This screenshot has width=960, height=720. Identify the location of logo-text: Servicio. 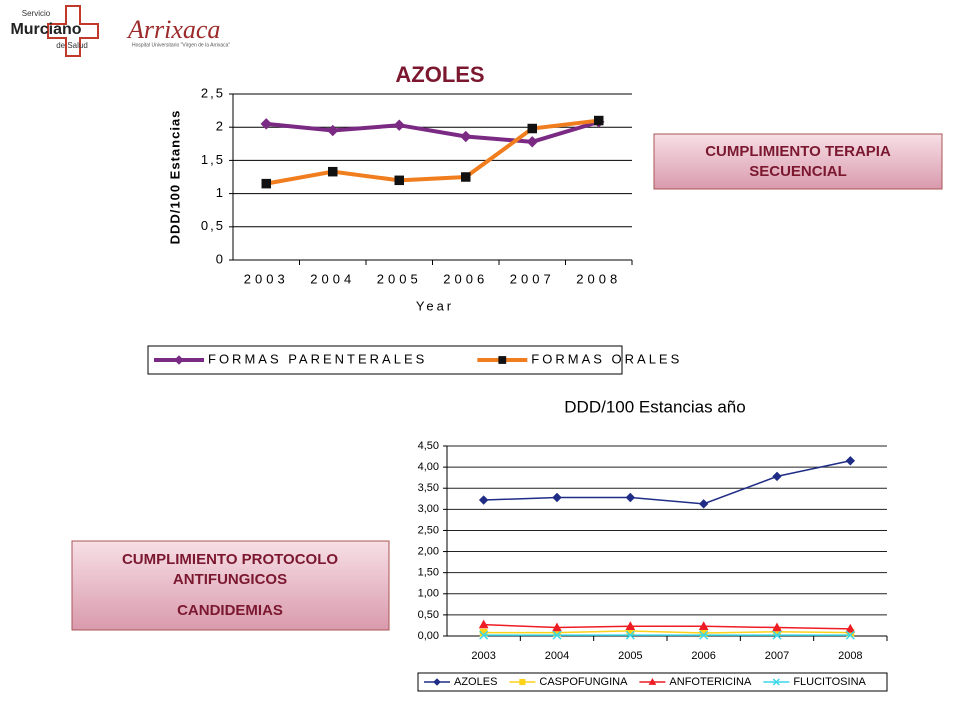
(36, 13).